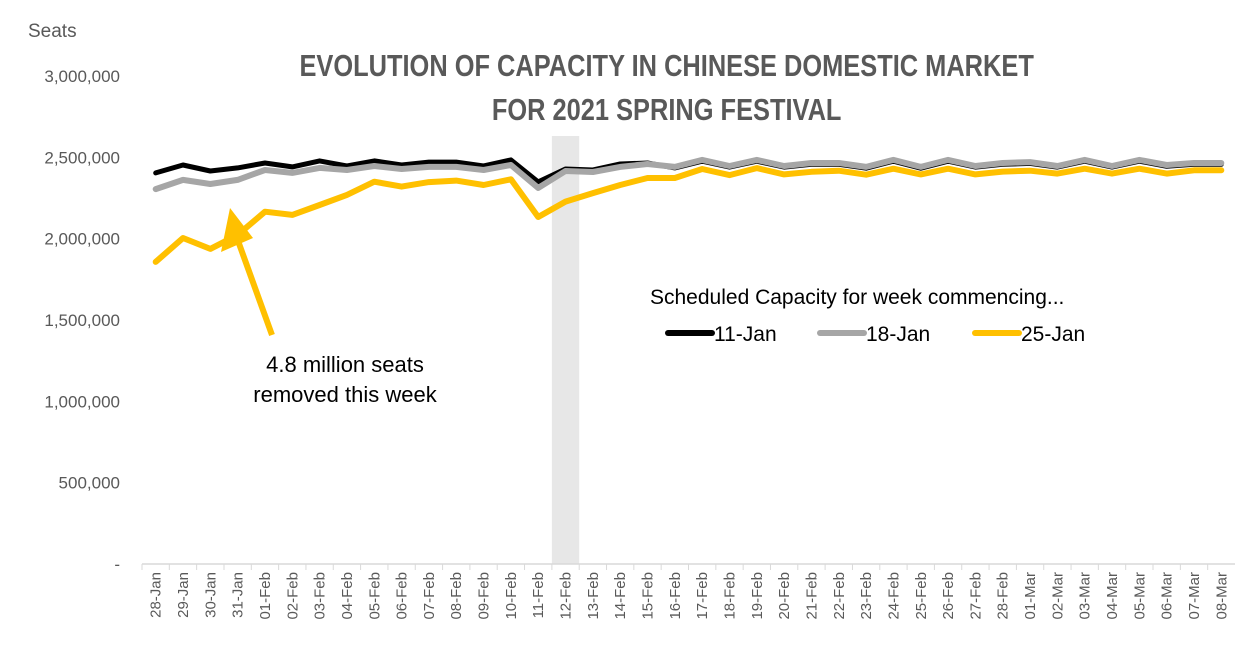  Describe the element at coordinates (82, 320) in the screenshot. I see `y-tick-label: 1,500,000` at that location.